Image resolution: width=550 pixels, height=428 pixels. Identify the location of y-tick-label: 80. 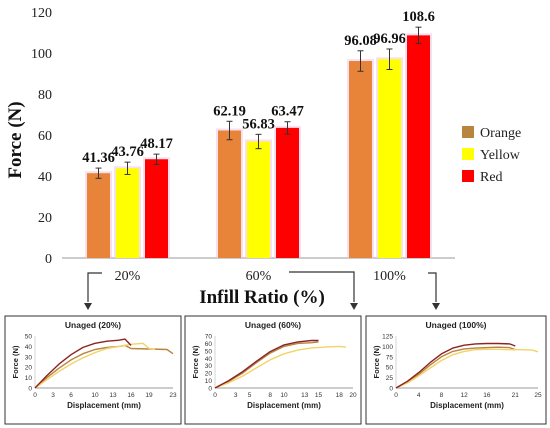
(45, 95).